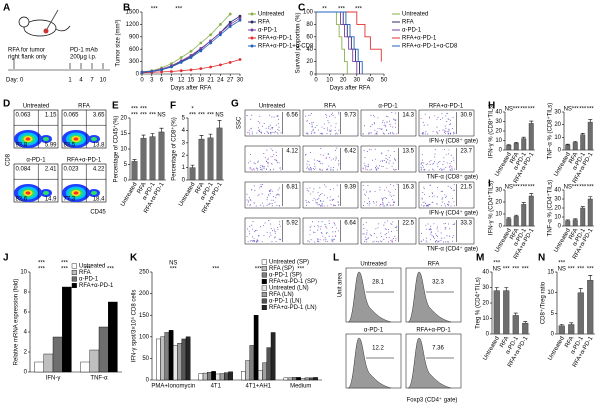 The height and width of the screenshot is (409, 600). Describe the element at coordinates (9, 159) in the screenshot. I see `axis-label: CD8` at that location.